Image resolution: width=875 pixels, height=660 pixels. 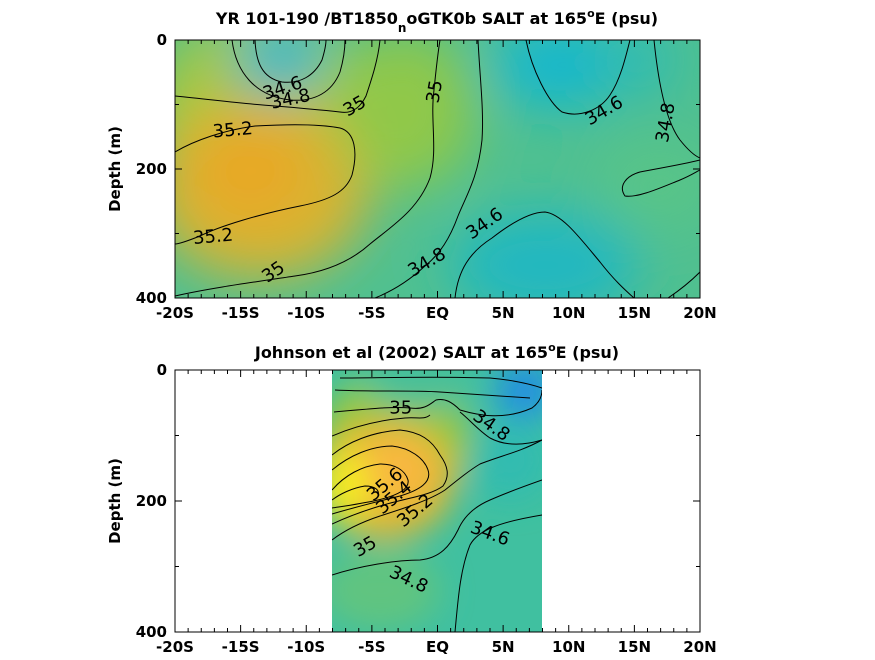 I want to click on top-x-tick-label: 5N, so click(x=503, y=313).